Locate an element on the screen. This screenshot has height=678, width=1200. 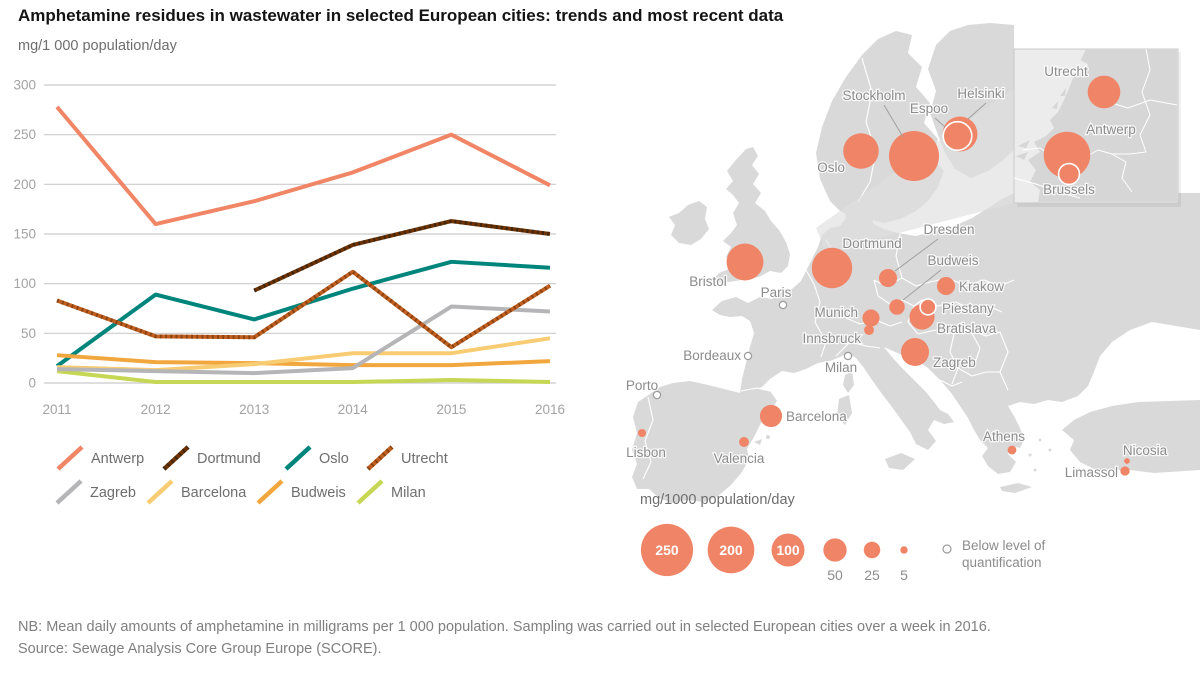
city-label-bratislava: Bratislava is located at coordinates (967, 328).